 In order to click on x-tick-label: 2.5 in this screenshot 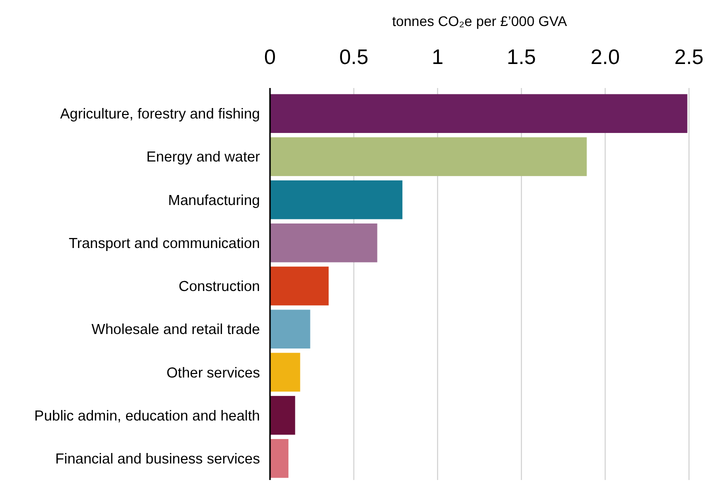, I will do `click(689, 57)`.